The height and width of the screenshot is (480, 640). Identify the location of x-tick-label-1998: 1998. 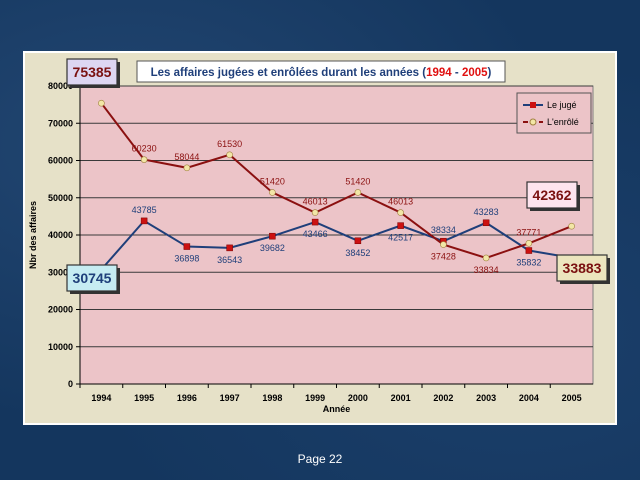
(272, 398).